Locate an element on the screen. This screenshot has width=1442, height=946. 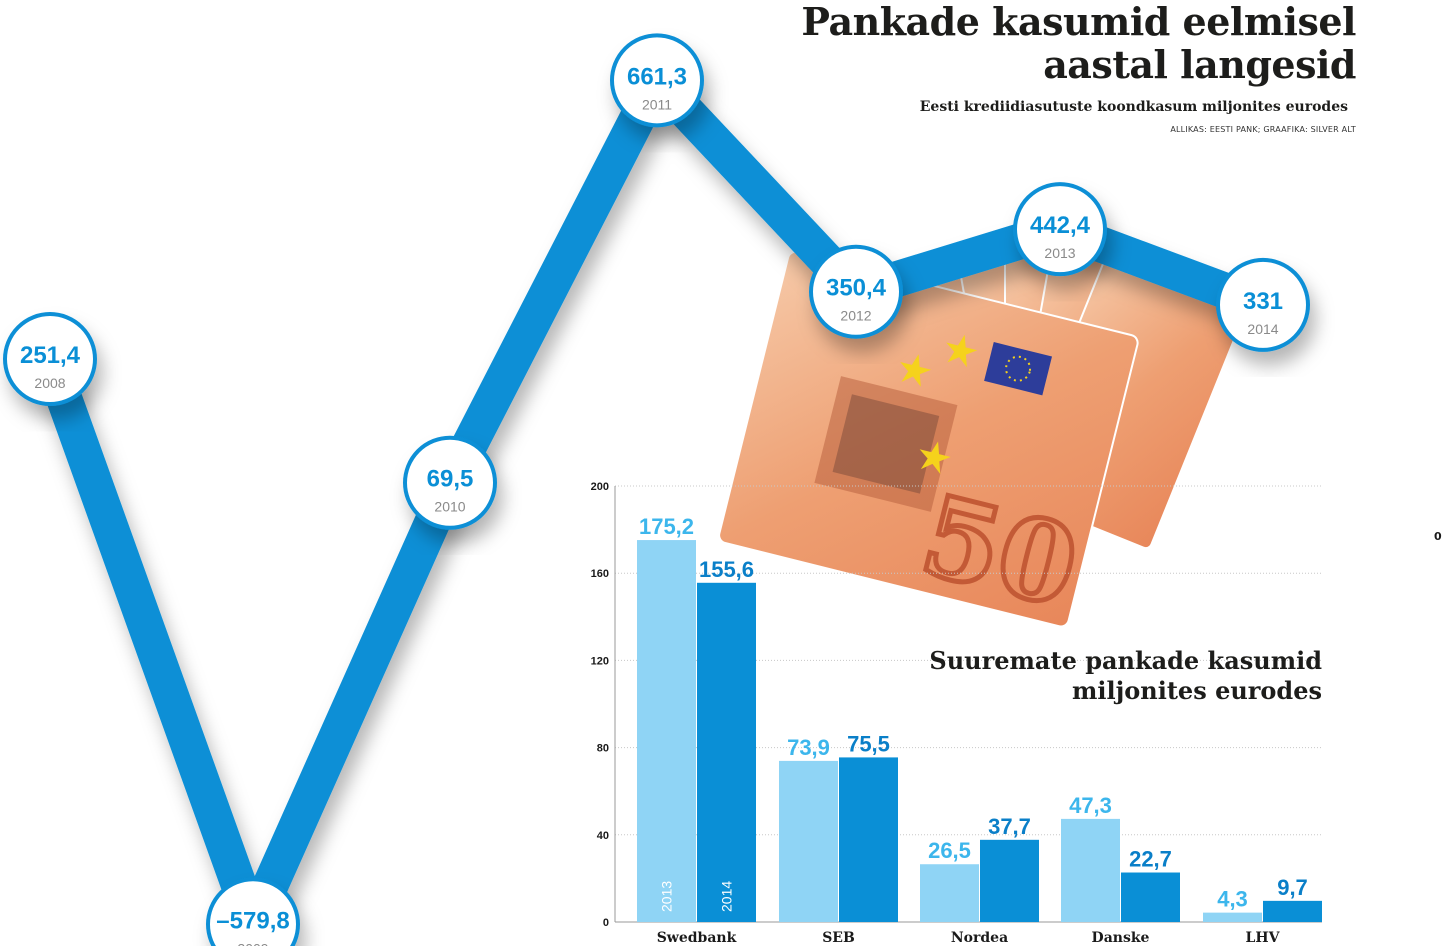
bar-swedbank-2014 is located at coordinates (726, 752).